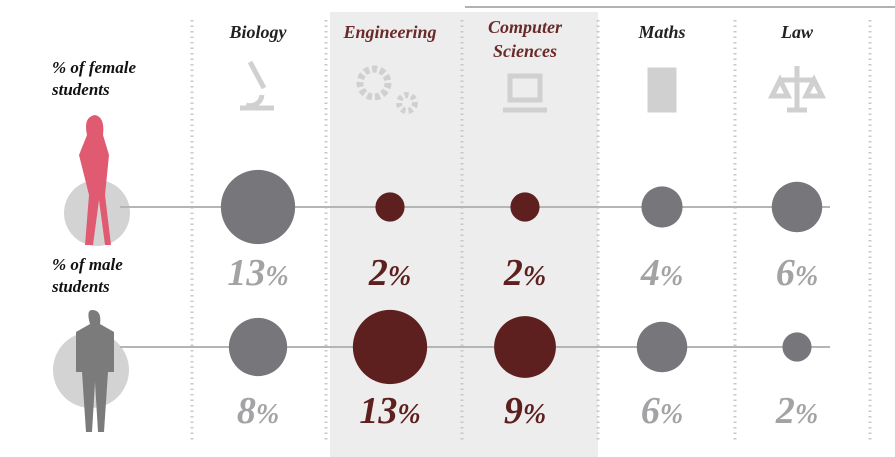 The width and height of the screenshot is (895, 457). Describe the element at coordinates (525, 39) in the screenshot. I see `column-header: Computer Sciences` at that location.